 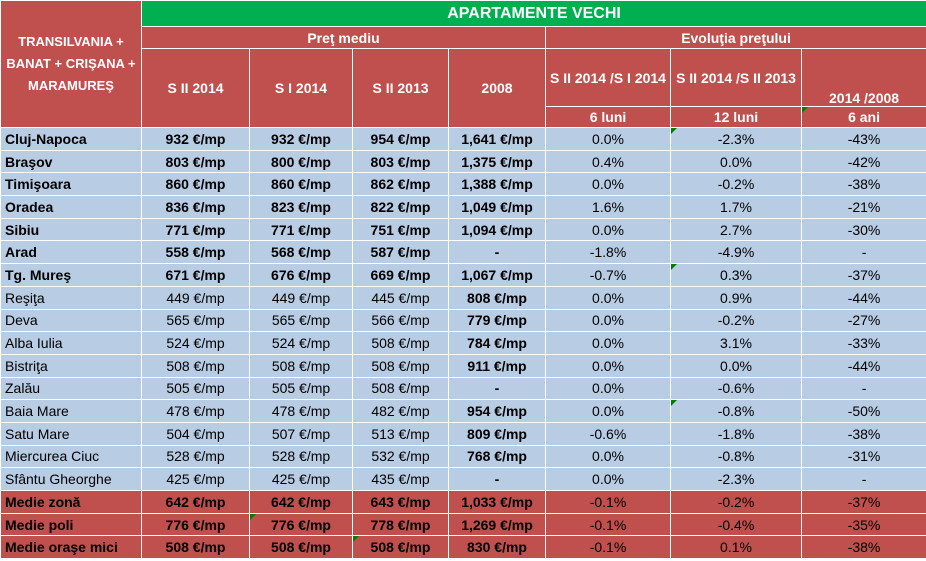 What do you see at coordinates (71, 524) in the screenshot?
I see `city-name: Medie poli` at bounding box center [71, 524].